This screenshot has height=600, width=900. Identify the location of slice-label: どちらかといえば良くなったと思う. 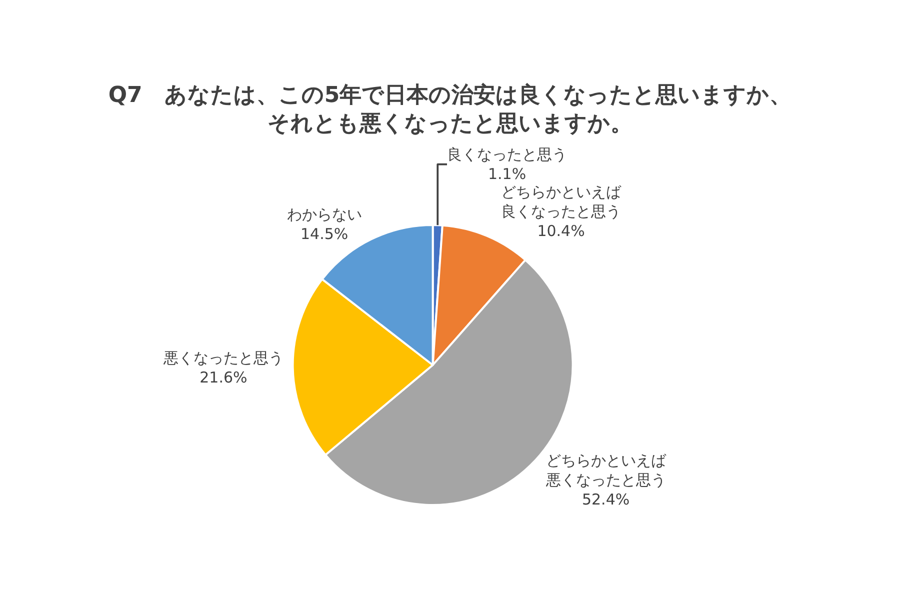
(561, 202).